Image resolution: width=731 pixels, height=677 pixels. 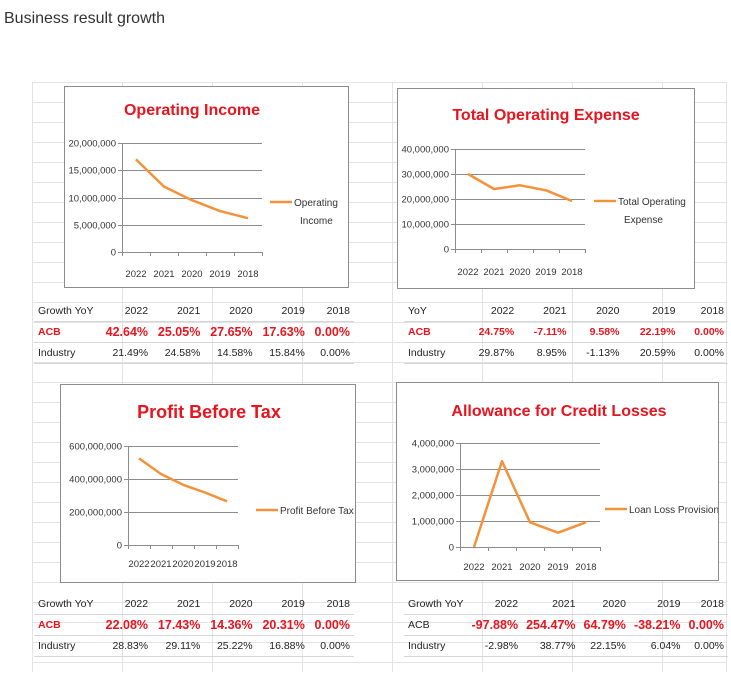 I want to click on table-cell: 16.88%, so click(x=282, y=646).